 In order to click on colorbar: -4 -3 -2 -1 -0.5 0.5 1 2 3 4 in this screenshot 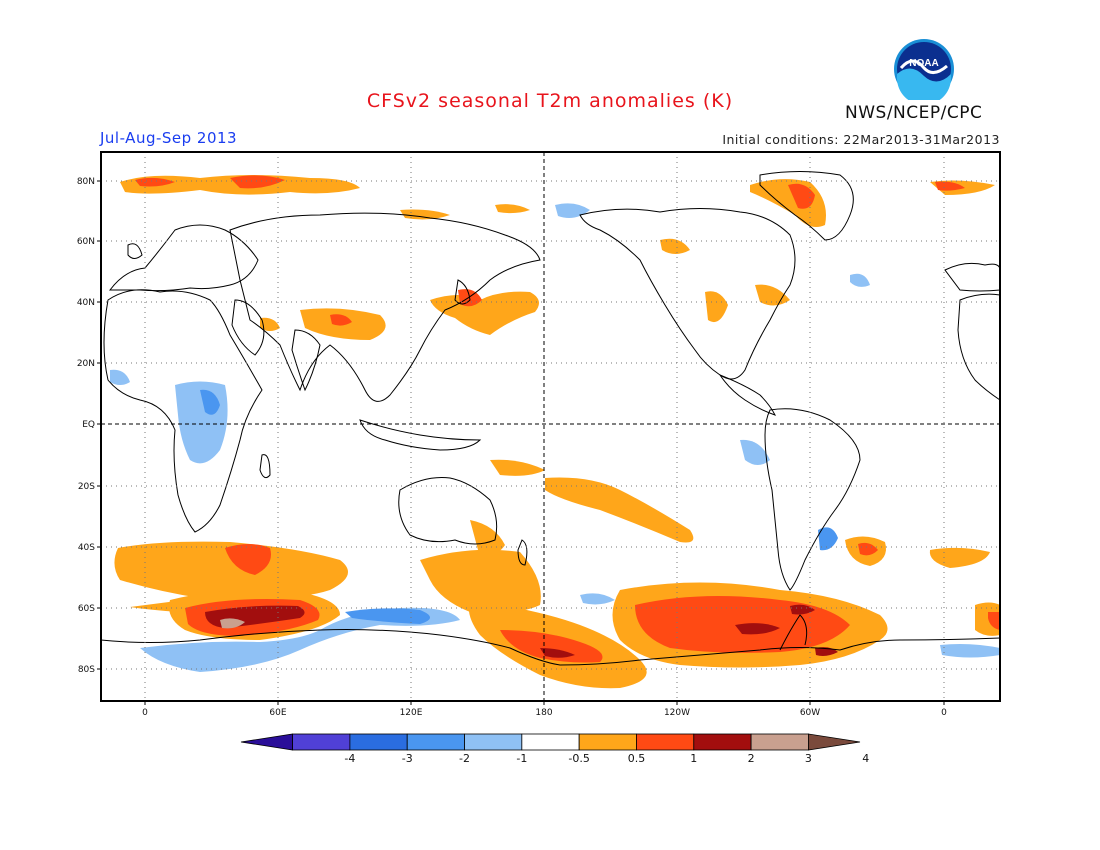, I will do `click(554, 749)`.